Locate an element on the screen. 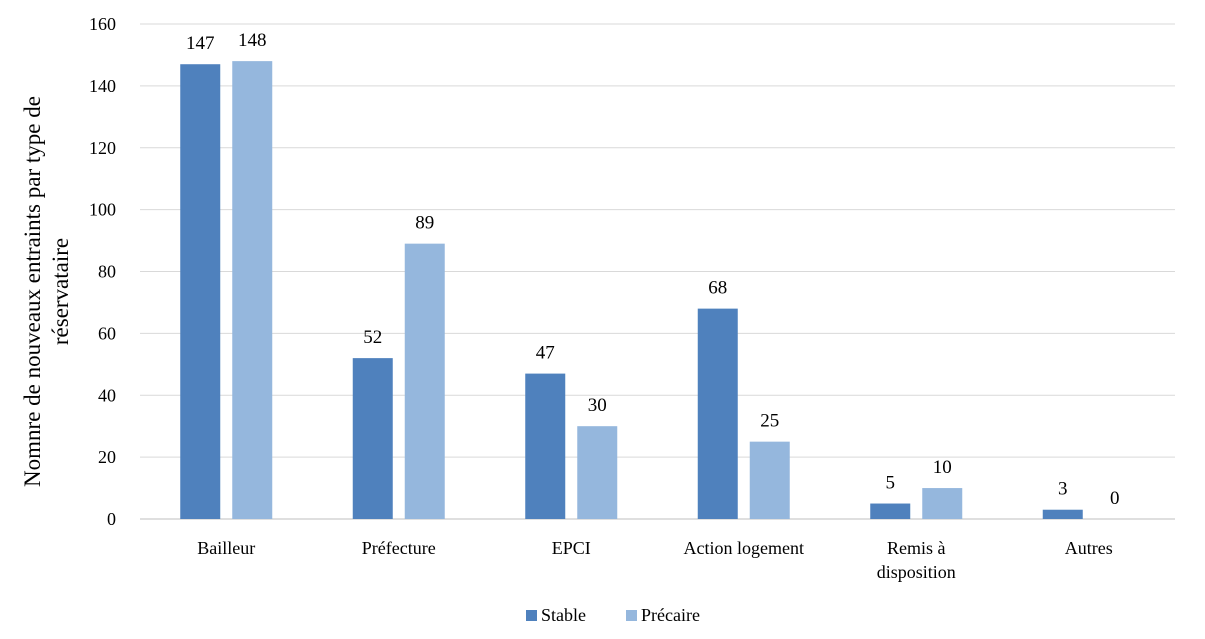  x-category-label-line: Préfecture is located at coordinates (399, 548).